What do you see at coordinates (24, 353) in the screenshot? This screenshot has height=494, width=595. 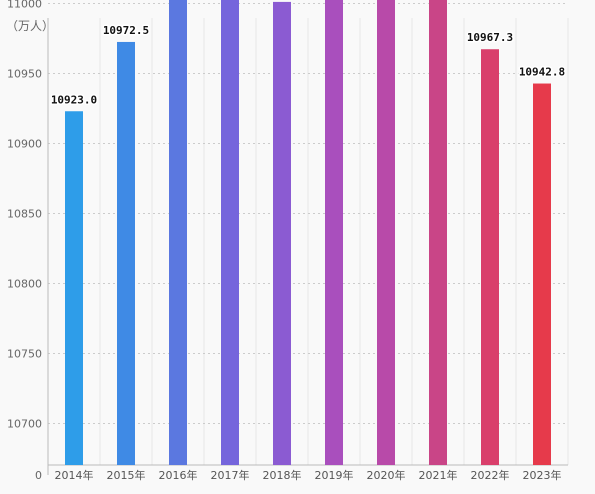 I see `y-tick-label: 10750` at bounding box center [24, 353].